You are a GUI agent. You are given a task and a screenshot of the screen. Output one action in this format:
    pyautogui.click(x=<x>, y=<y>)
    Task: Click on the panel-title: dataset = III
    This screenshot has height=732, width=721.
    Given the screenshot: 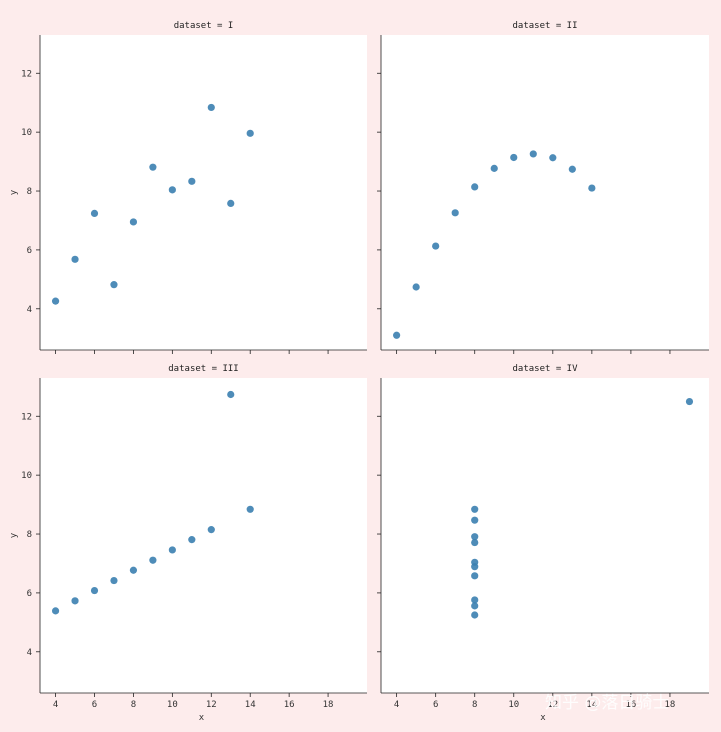 What is the action you would take?
    pyautogui.click(x=203, y=369)
    